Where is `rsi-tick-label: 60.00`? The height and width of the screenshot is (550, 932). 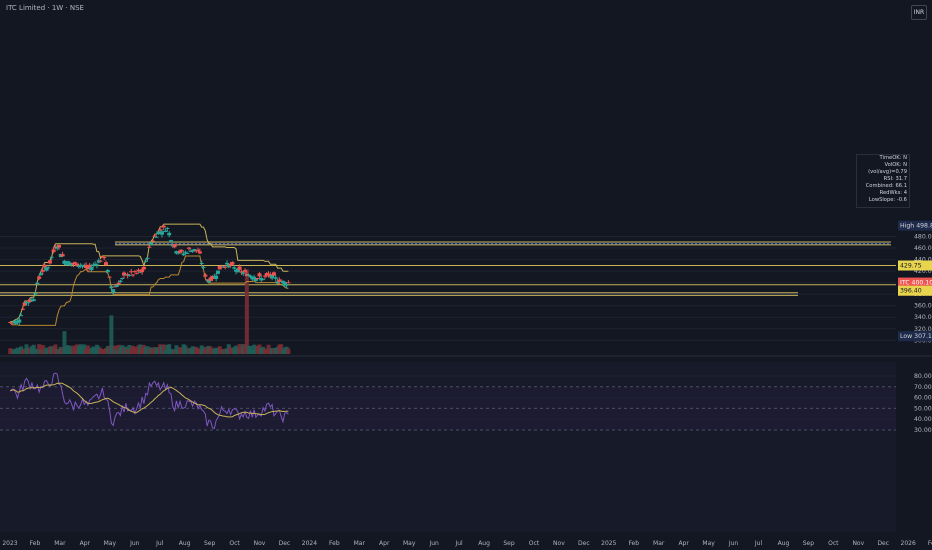 rsi-tick-label: 60.00 is located at coordinates (923, 398).